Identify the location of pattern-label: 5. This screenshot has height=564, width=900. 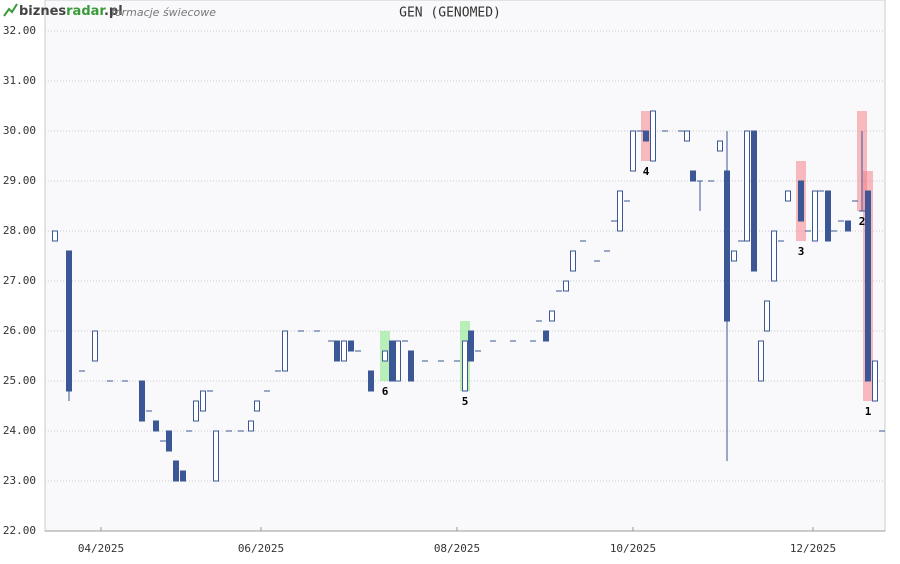
(465, 401).